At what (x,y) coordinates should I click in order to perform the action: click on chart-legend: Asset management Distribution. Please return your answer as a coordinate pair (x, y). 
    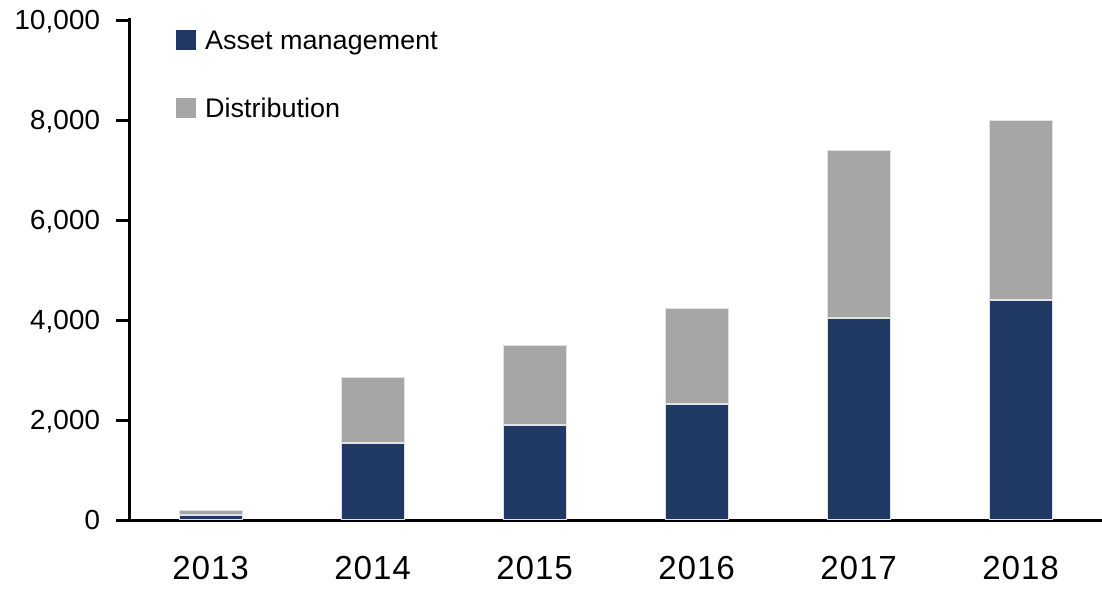
    Looking at the image, I should click on (307, 94).